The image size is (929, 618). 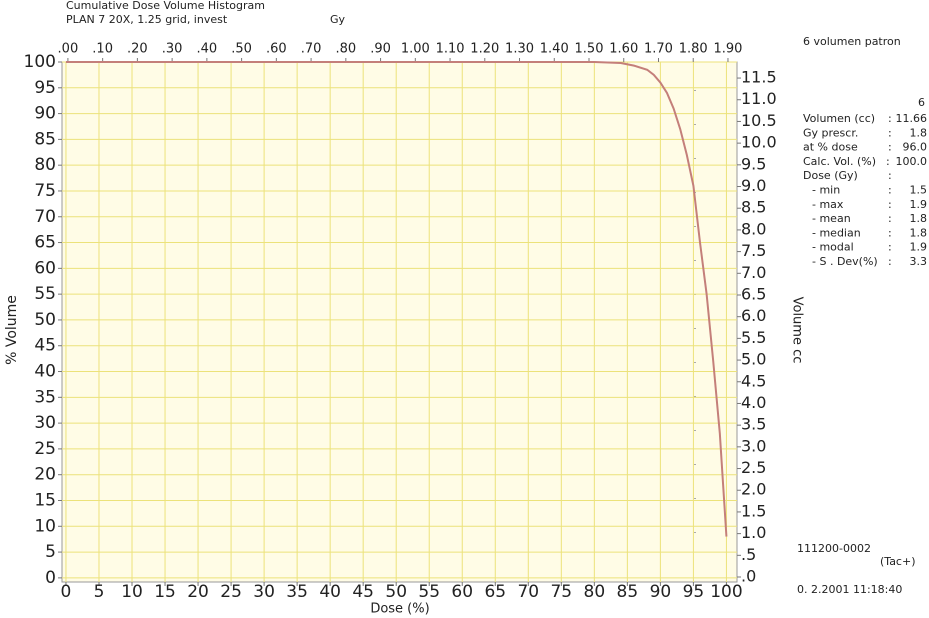 I want to click on x2-unit: Gy, so click(x=338, y=19).